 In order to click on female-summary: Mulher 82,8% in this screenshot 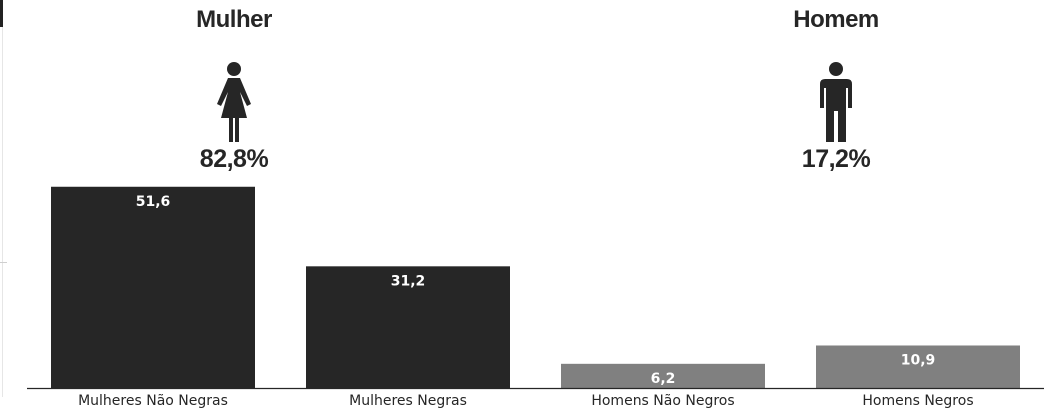, I will do `click(234, 89)`.